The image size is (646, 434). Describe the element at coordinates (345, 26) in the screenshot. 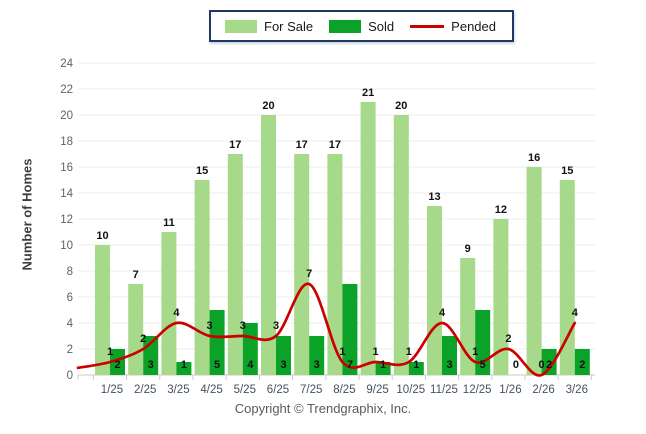

I see `sold-swatch-icon` at that location.